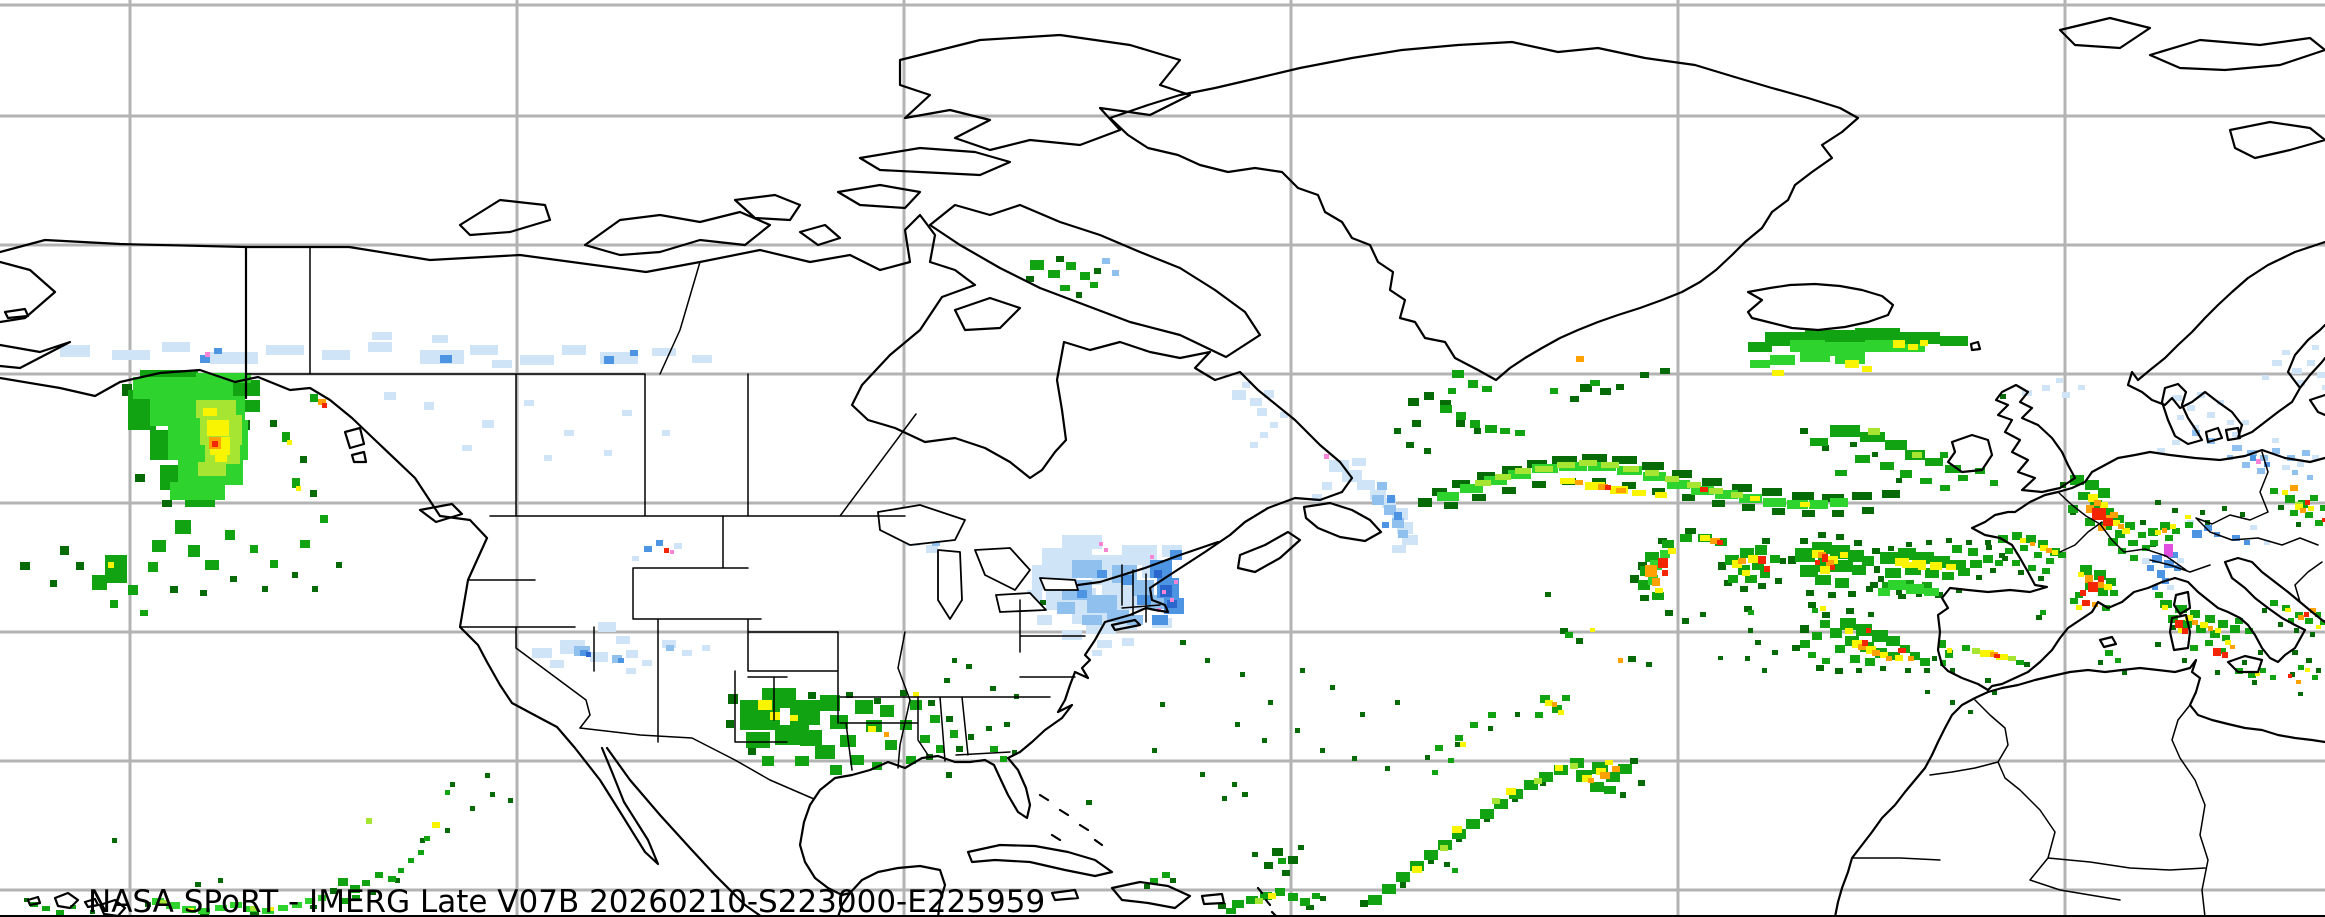  I want to click on political-borders-europe, so click(2190, 527).